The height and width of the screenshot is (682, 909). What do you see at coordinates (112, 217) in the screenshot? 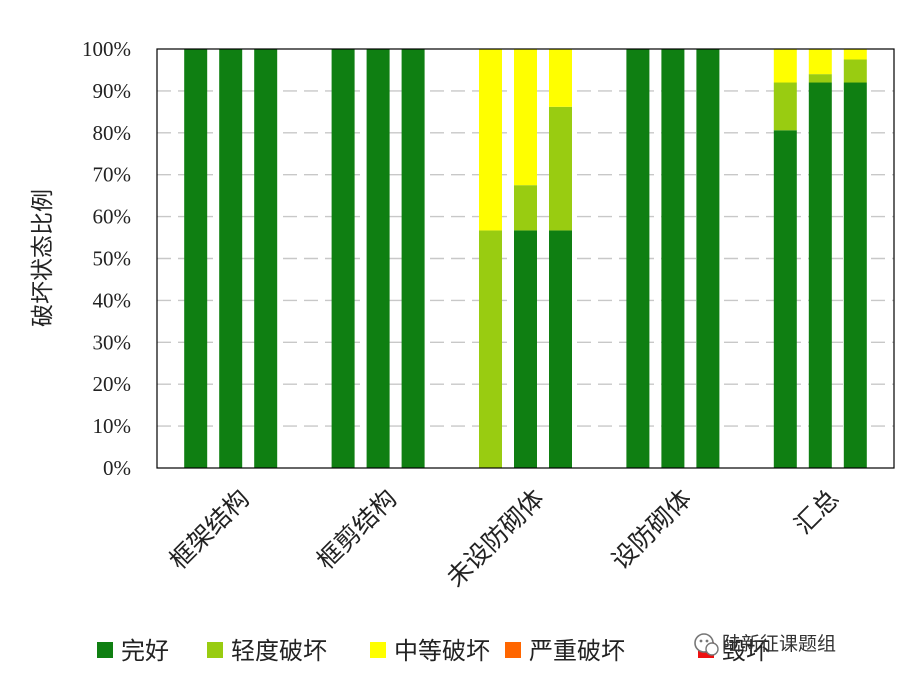
I see `y-tick-label: 60%` at bounding box center [112, 217].